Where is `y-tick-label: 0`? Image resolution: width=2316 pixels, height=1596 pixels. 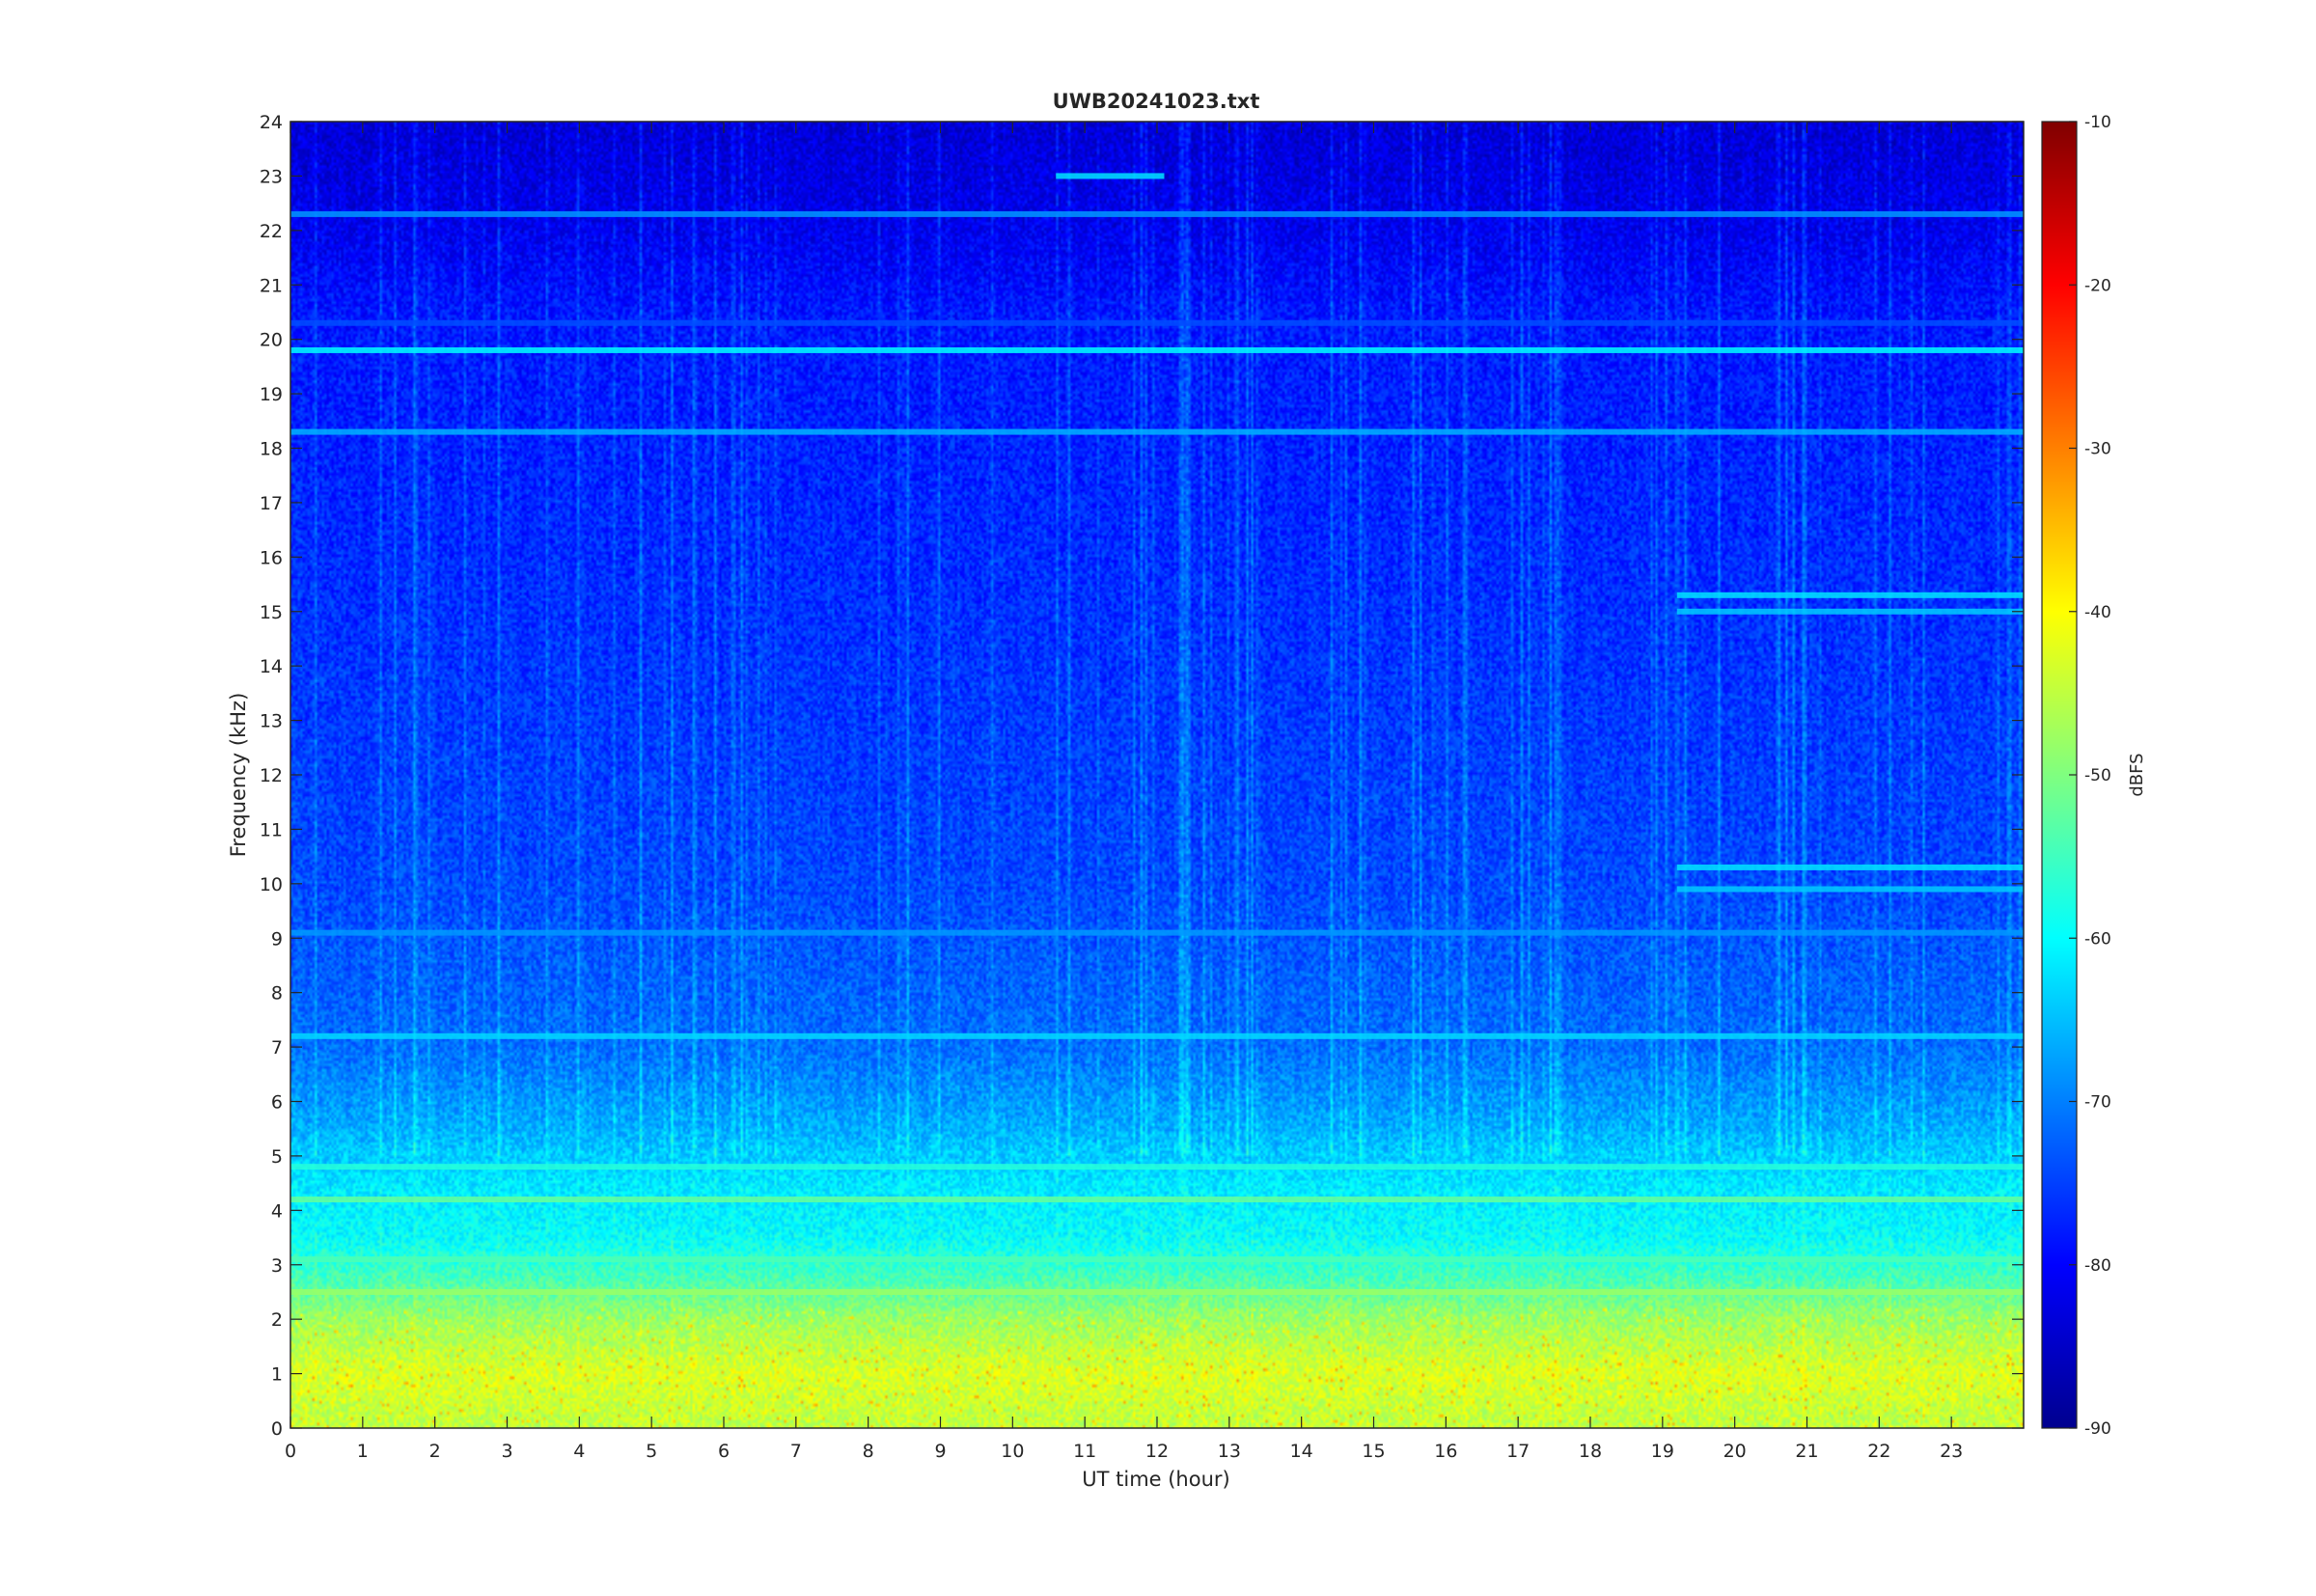 y-tick-label: 0 is located at coordinates (277, 1429).